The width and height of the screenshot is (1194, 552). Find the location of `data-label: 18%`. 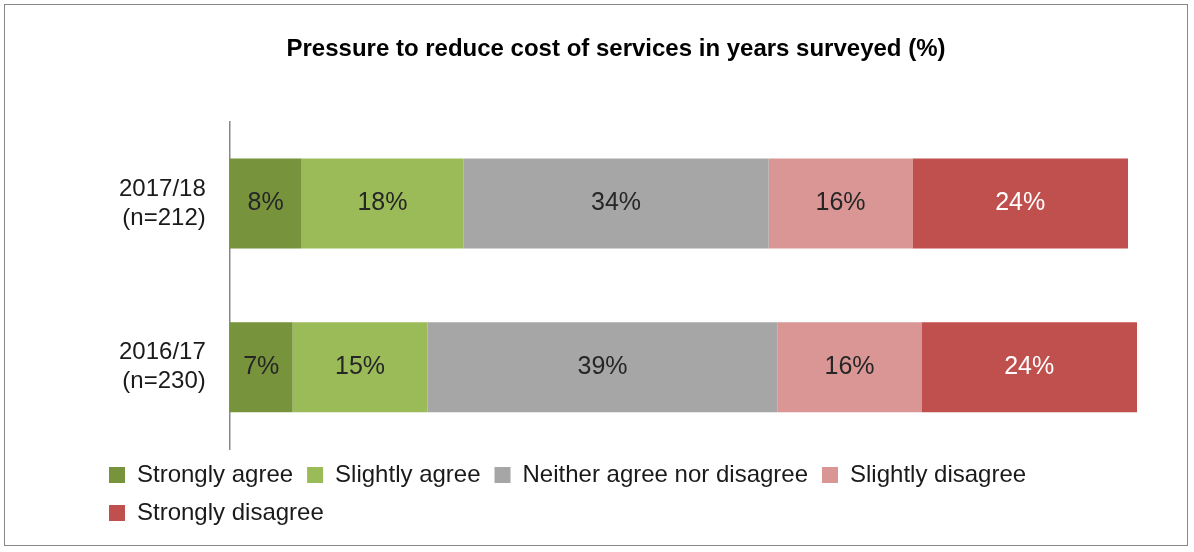

data-label: 18% is located at coordinates (382, 201).